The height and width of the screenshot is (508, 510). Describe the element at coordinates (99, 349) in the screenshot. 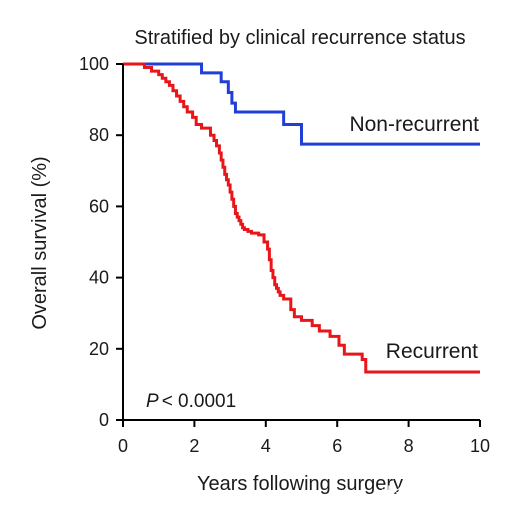

I see `y-tick-label: 20` at that location.